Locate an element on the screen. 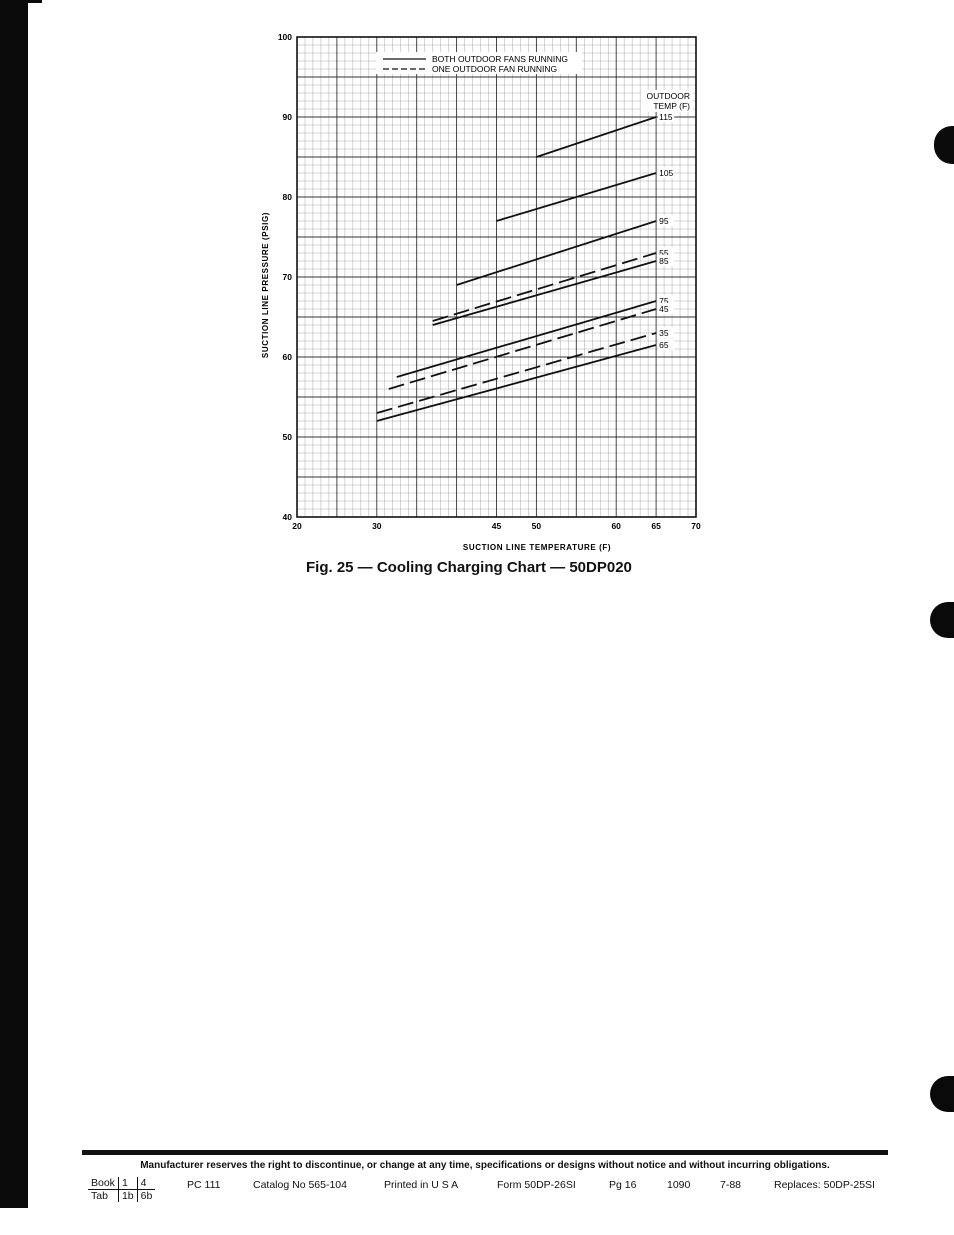  legend-box is located at coordinates (479, 63).